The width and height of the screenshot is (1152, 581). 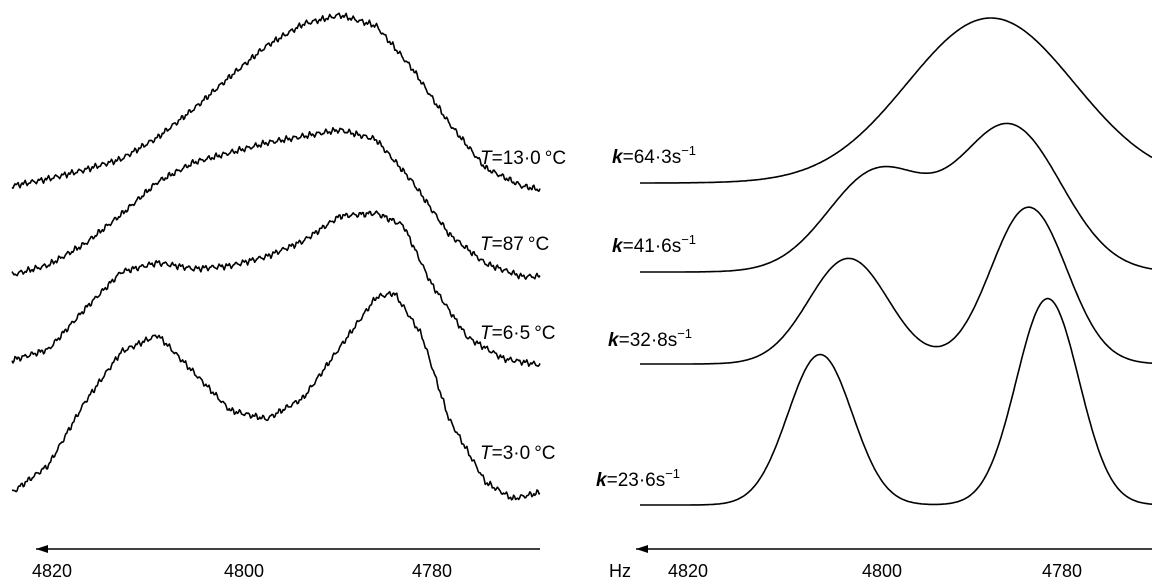 What do you see at coordinates (42, 549) in the screenshot?
I see `experimental-axis-arrow` at bounding box center [42, 549].